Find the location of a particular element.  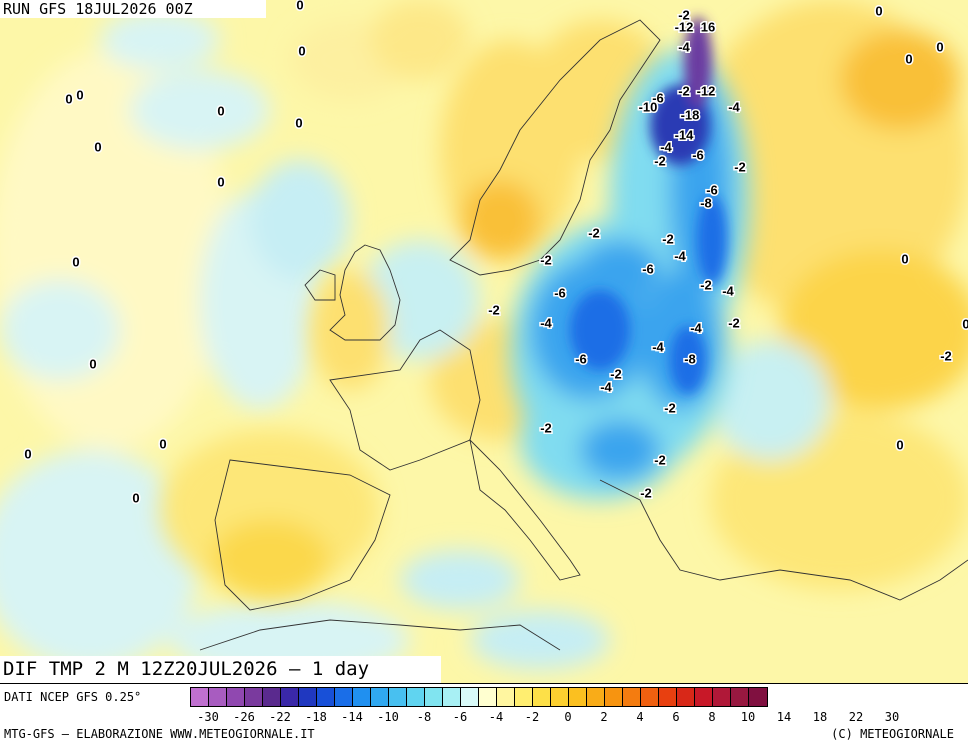

coastline-scandinavia is located at coordinates (555, 147).